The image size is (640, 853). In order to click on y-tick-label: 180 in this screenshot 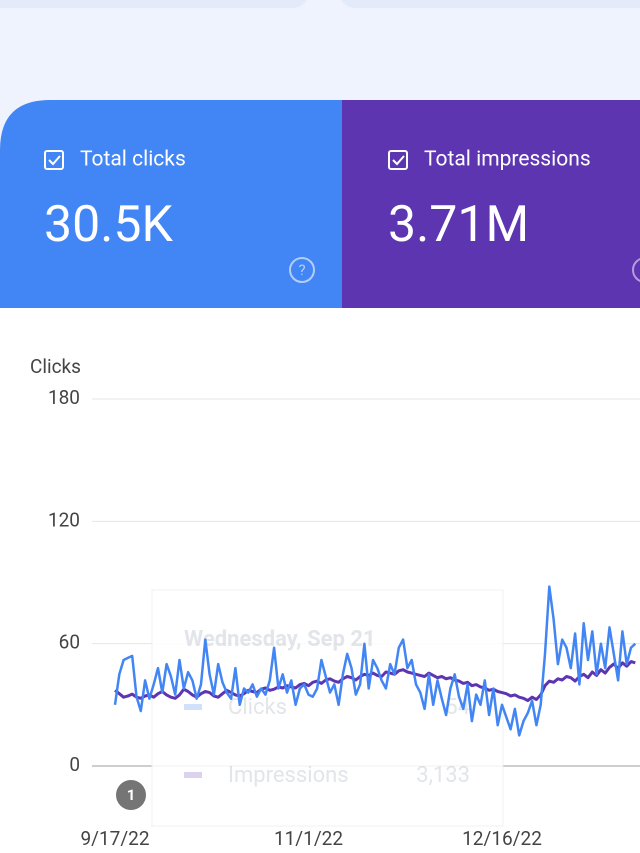, I will do `click(64, 397)`.